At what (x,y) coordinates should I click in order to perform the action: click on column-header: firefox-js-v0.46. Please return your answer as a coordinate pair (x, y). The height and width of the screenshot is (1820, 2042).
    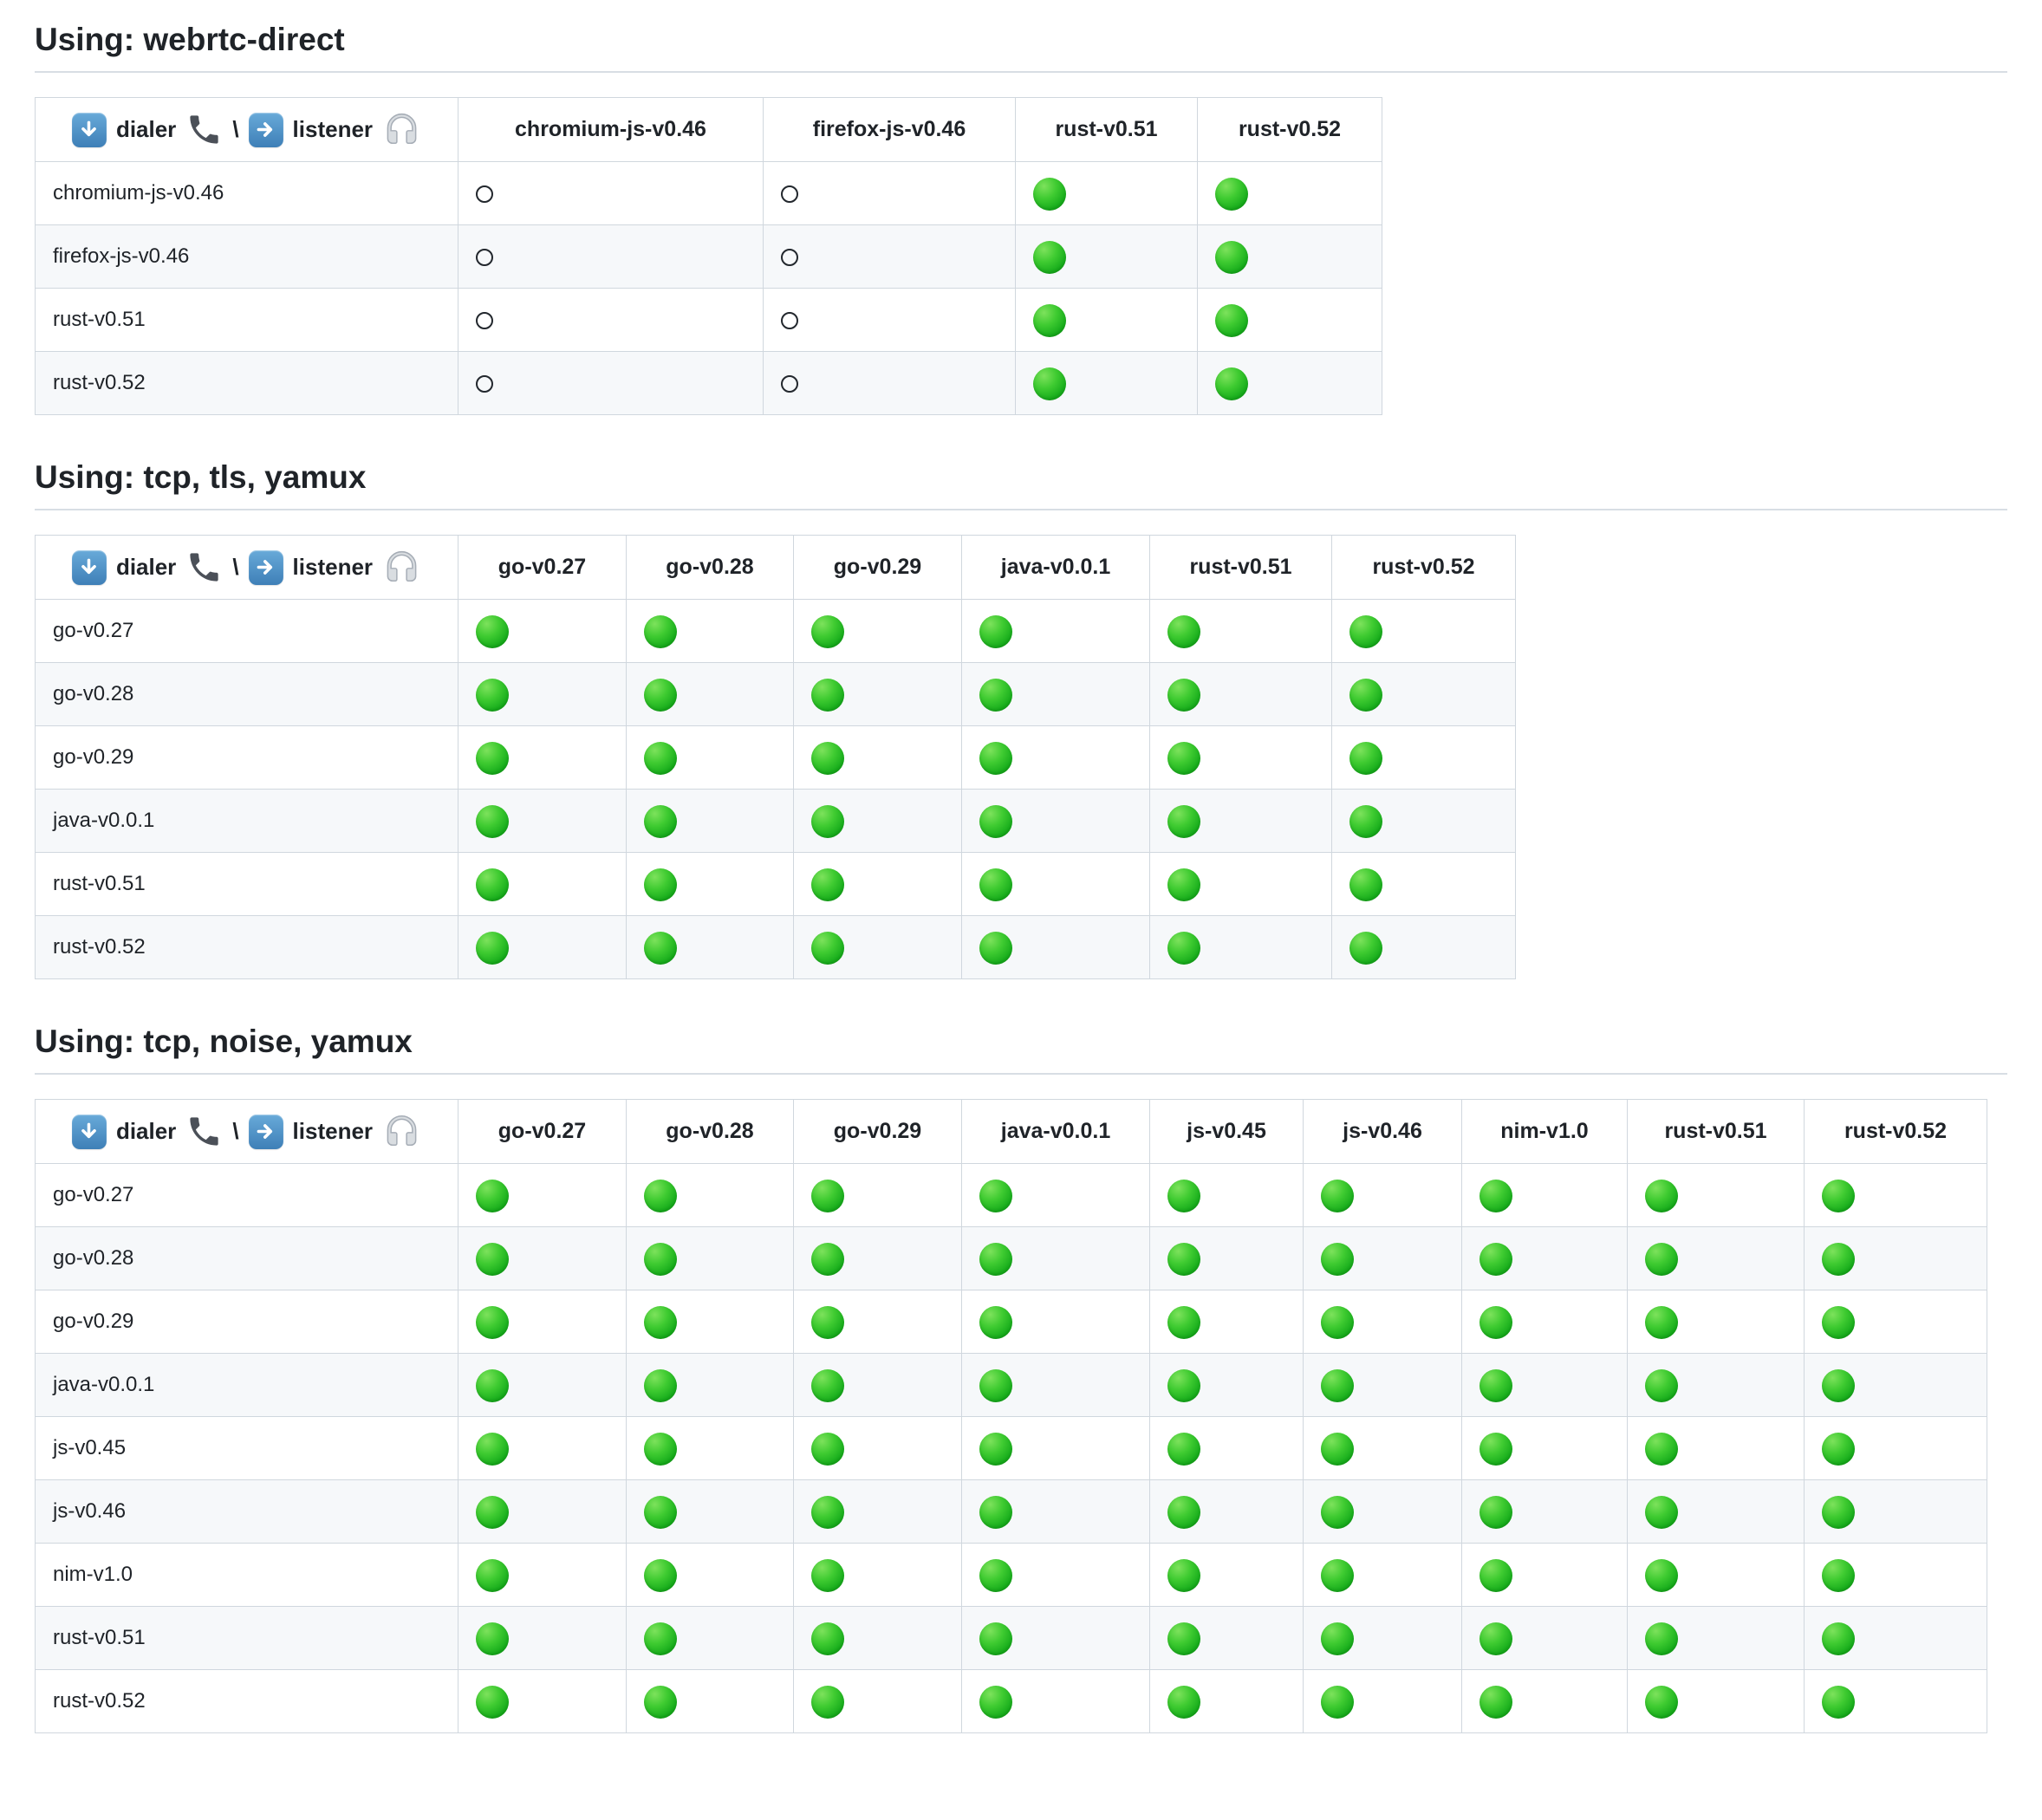
    Looking at the image, I should click on (889, 130).